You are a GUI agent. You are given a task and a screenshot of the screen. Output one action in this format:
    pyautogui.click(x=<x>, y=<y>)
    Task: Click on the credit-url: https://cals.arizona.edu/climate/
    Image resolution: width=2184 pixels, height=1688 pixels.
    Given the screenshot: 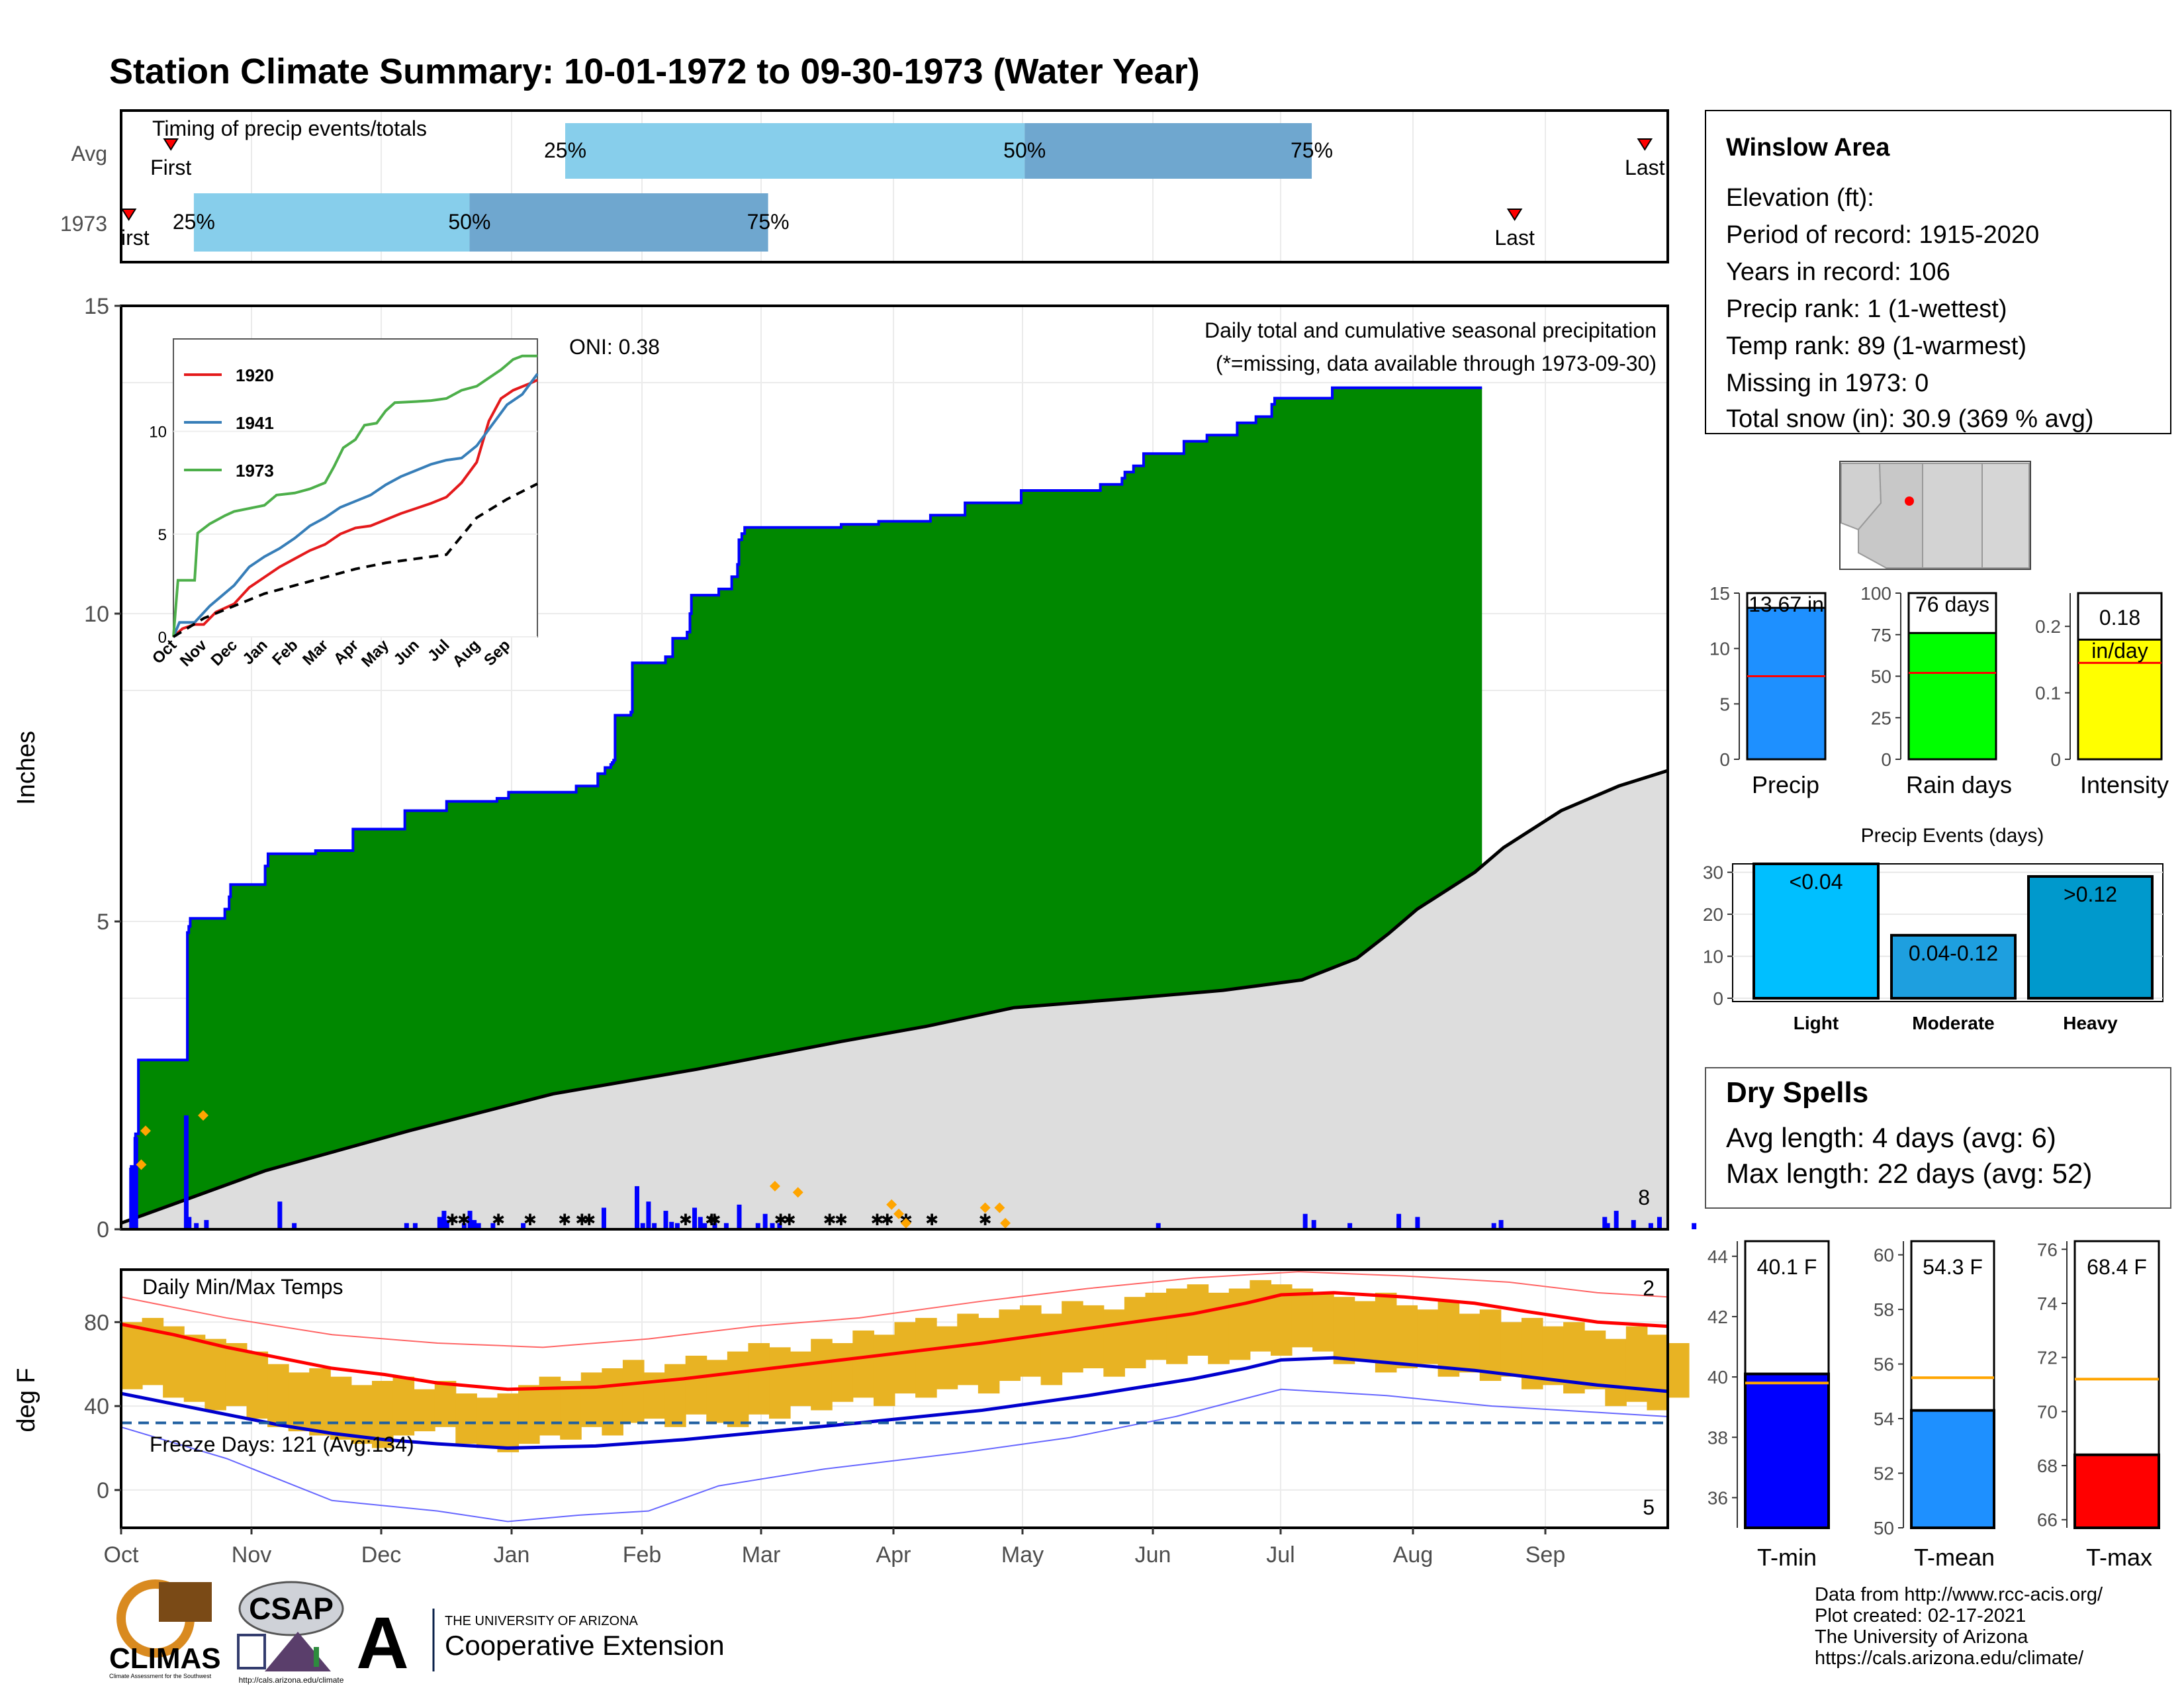 What is the action you would take?
    pyautogui.click(x=1949, y=1658)
    